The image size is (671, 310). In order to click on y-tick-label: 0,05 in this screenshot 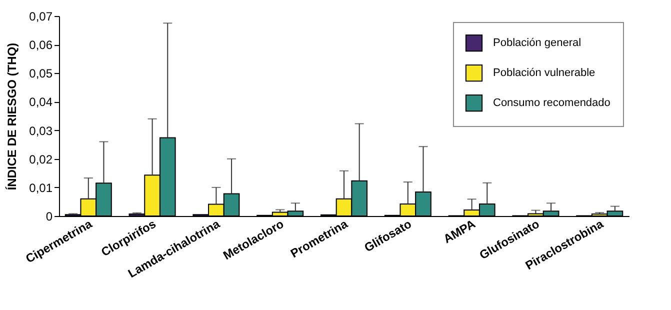, I will do `click(41, 73)`.